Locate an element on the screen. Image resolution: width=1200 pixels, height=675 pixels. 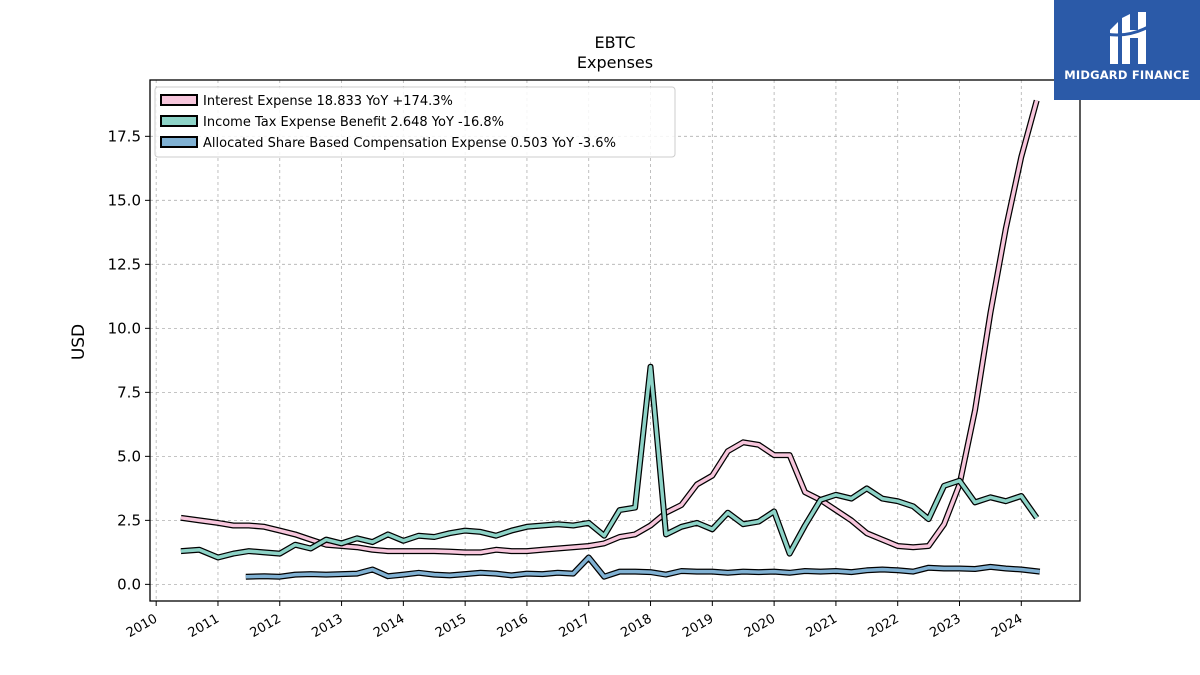
x-tick-label: 2023 is located at coordinates (945, 626).